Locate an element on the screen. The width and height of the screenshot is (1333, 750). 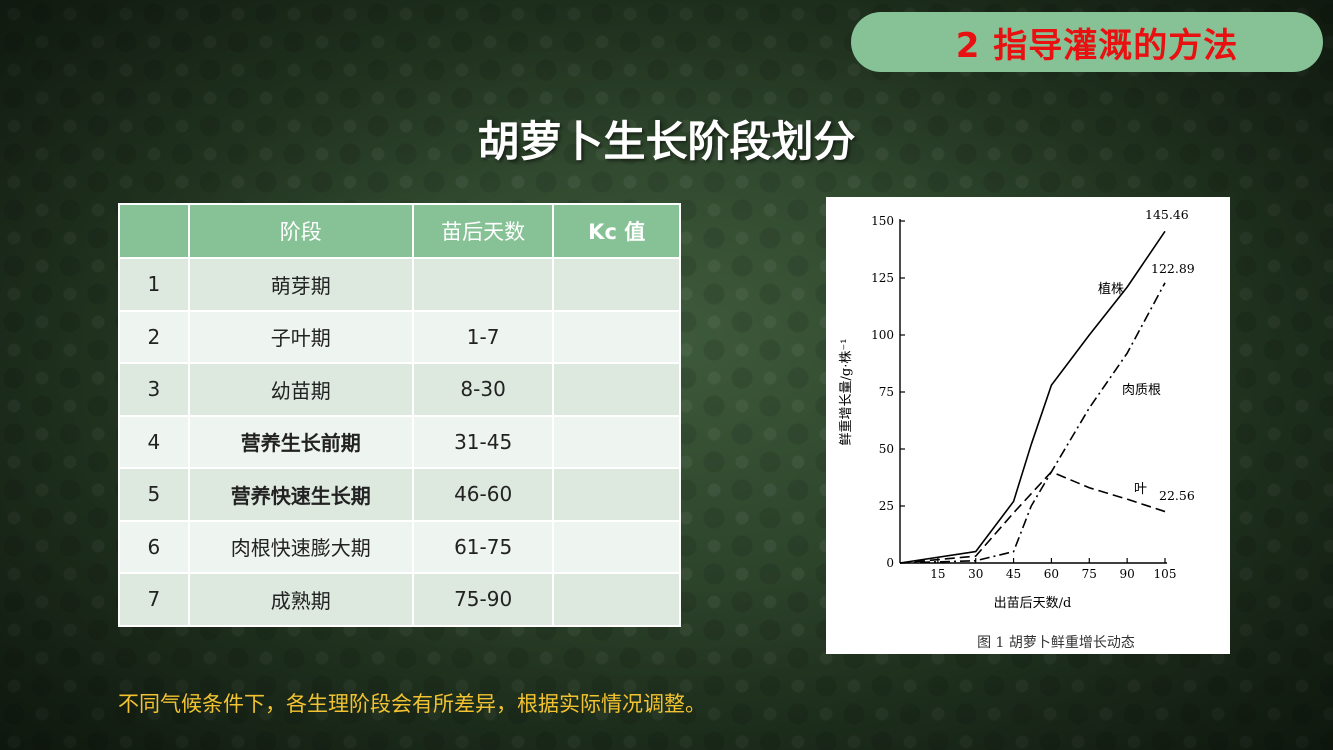
x-tick-label: 45 is located at coordinates (1013, 574).